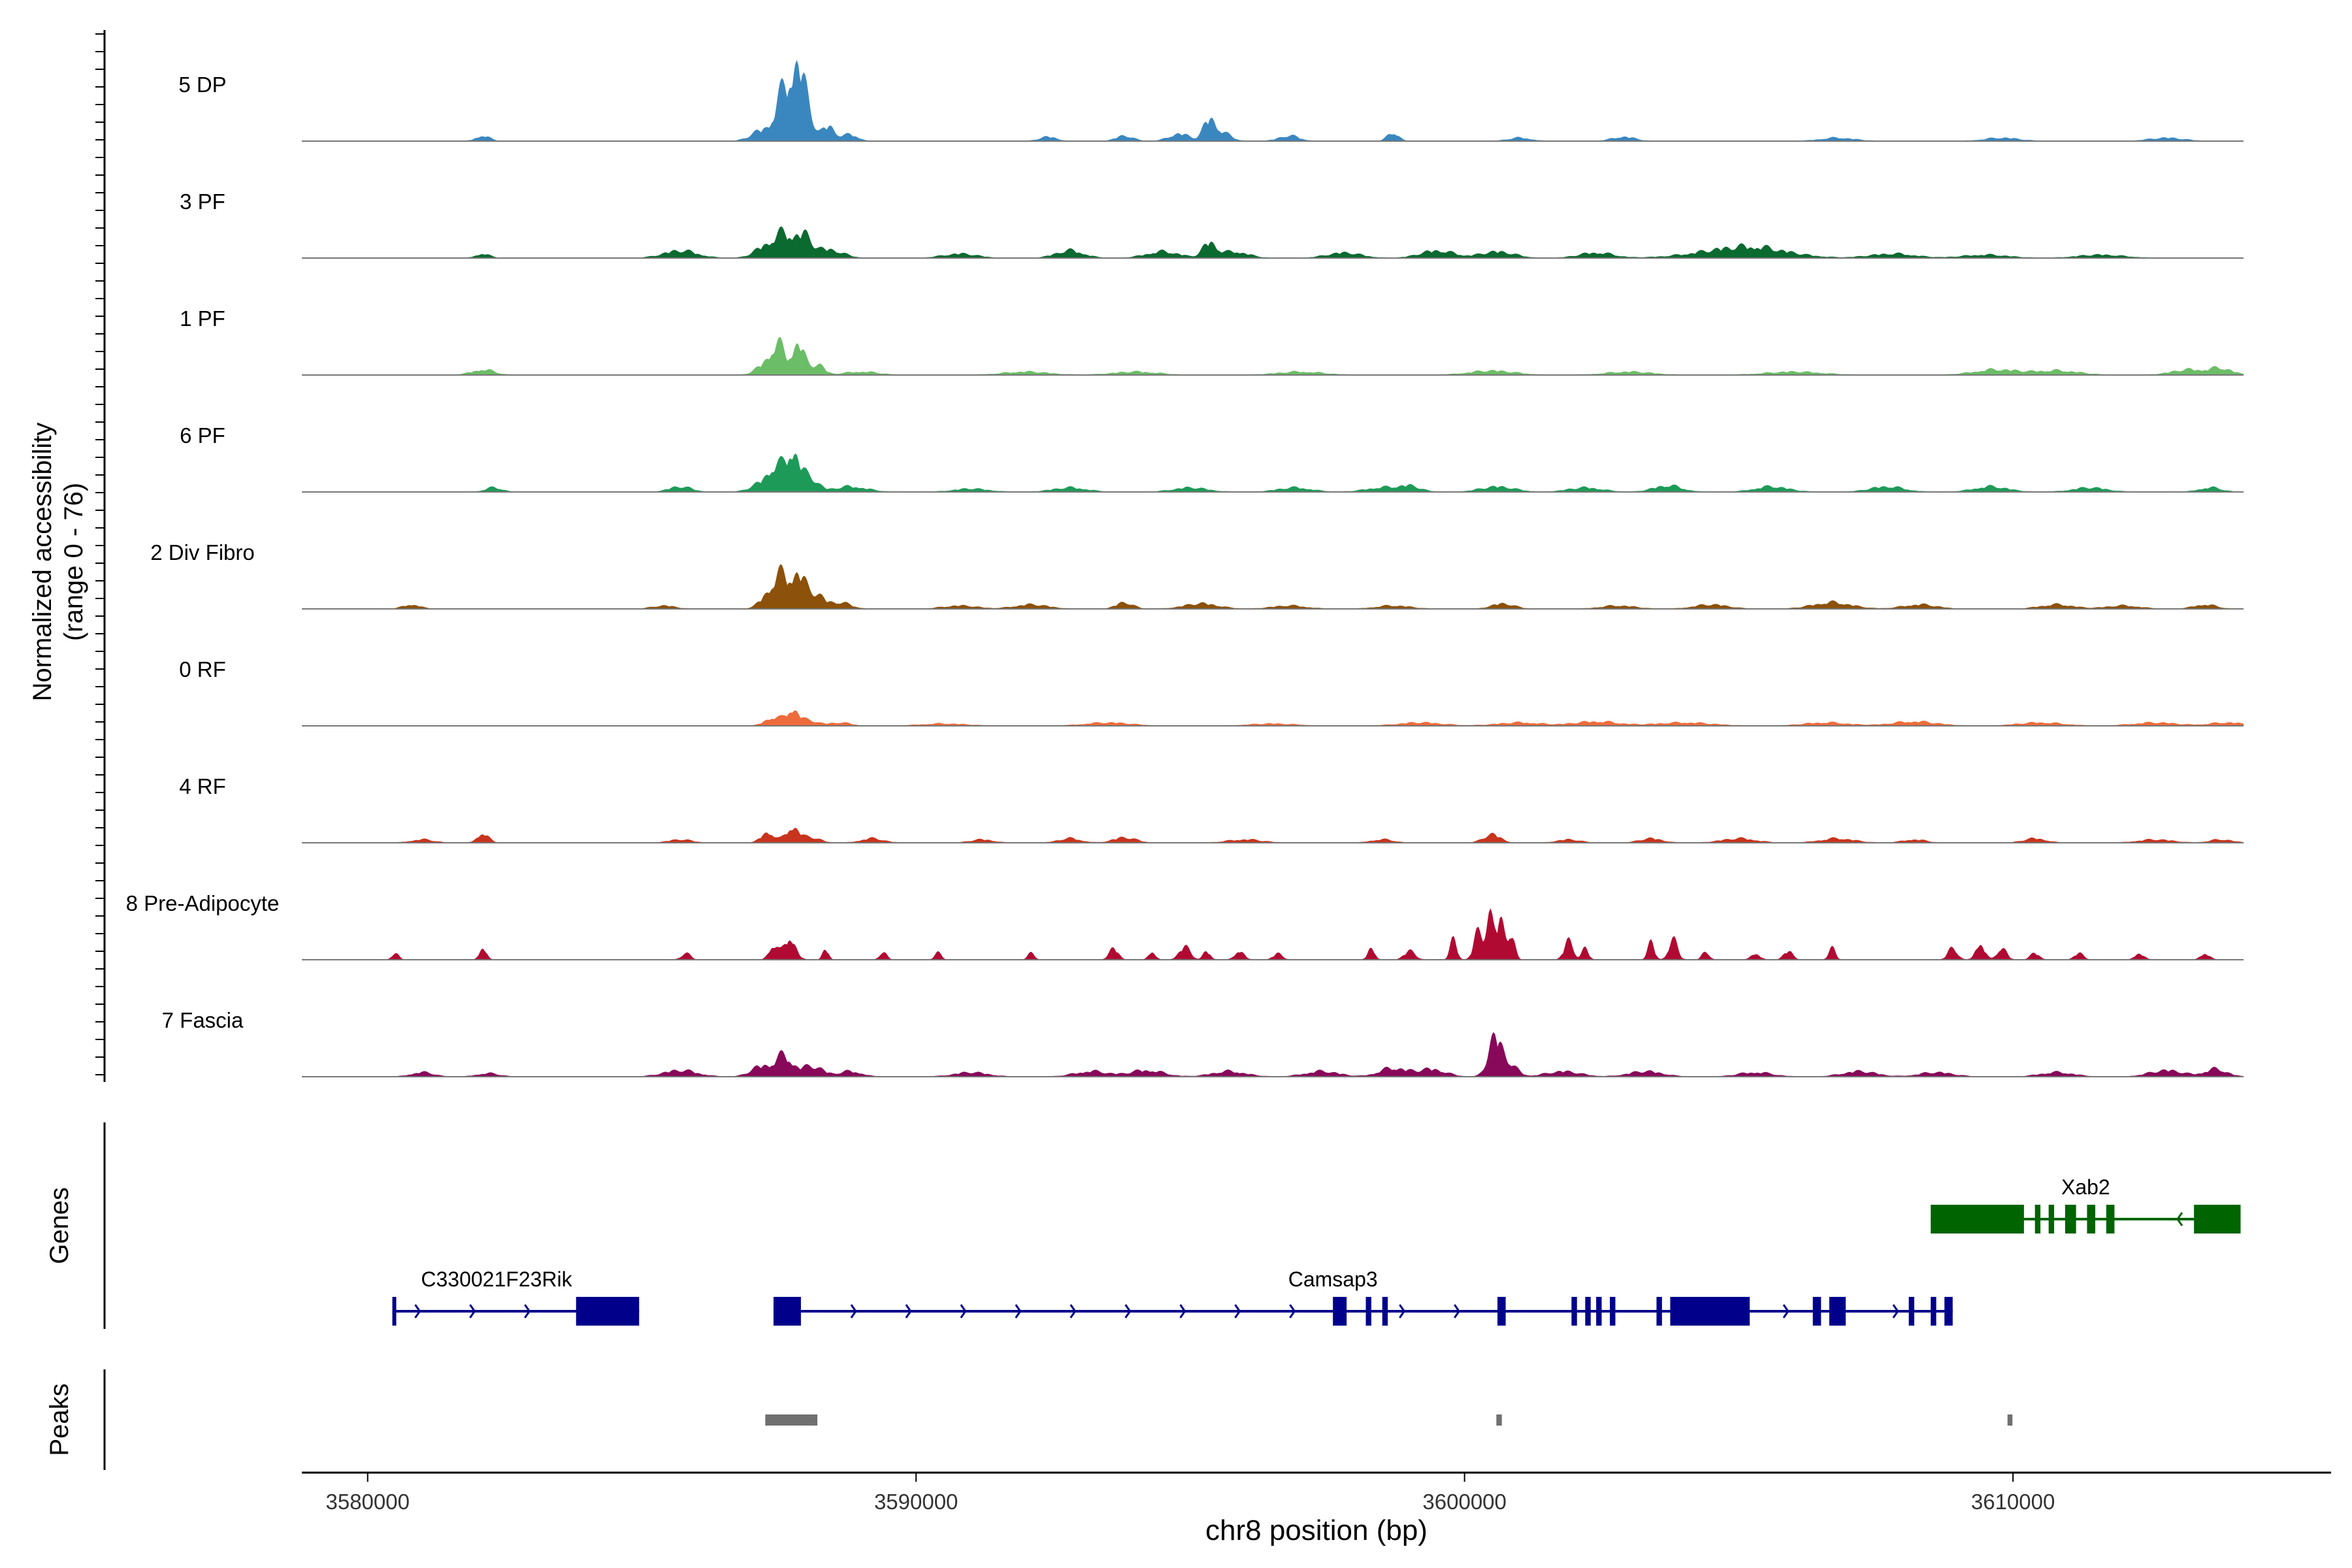 This screenshot has width=2352, height=1568. What do you see at coordinates (1185, 925) in the screenshot?
I see `track-8-pre-adipocyte: 8 Pre-Adipocyte` at bounding box center [1185, 925].